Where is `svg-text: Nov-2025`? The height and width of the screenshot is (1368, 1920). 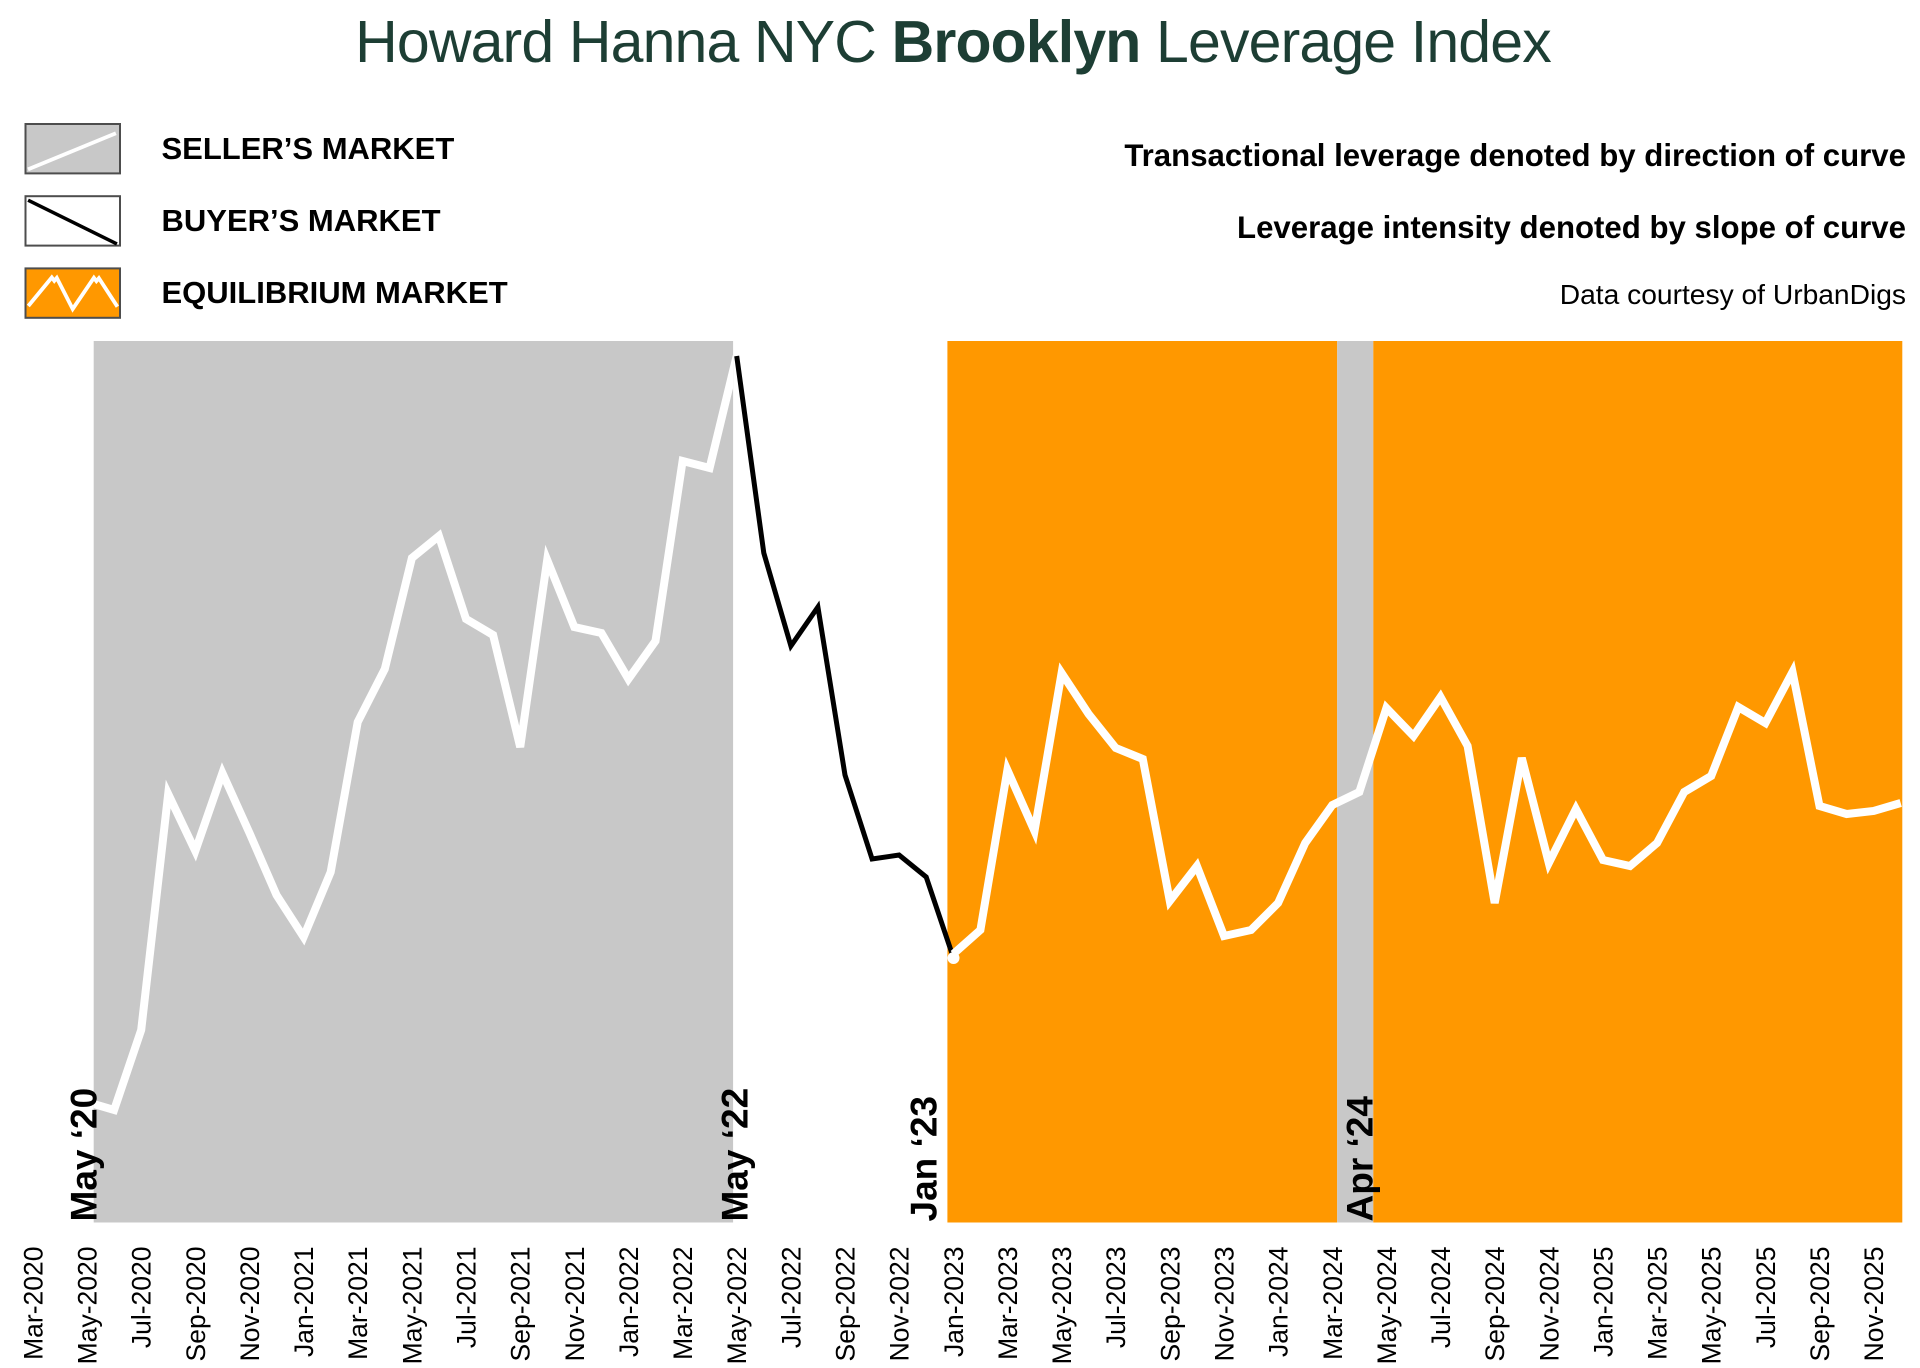 svg-text: Nov-2025 is located at coordinates (1874, 1304).